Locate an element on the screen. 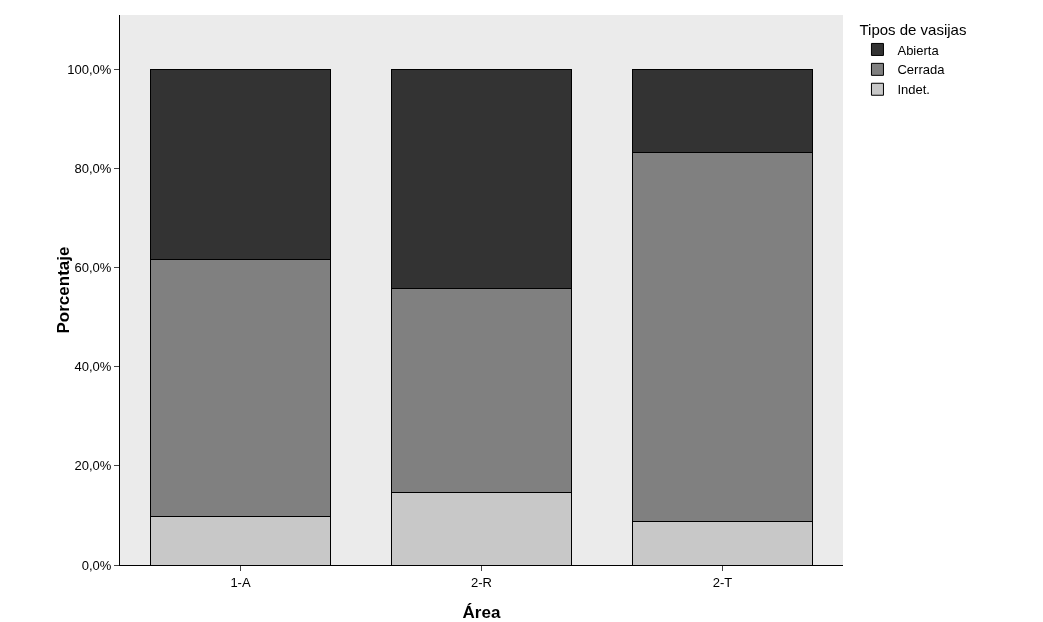 This screenshot has height=622, width=1043. x-tick-label: 2-R is located at coordinates (481, 582).